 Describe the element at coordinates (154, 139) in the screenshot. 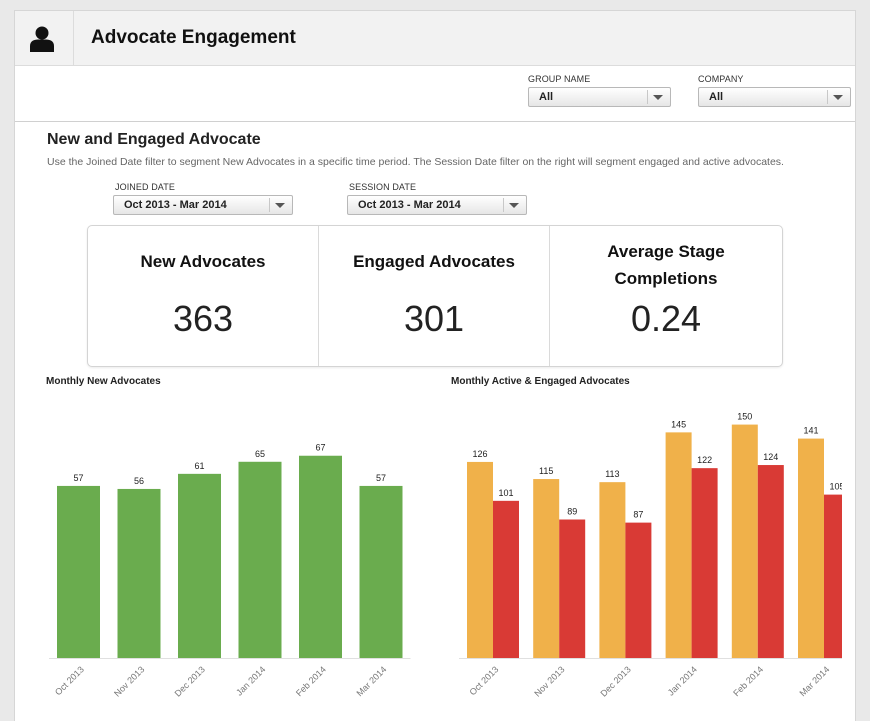

I see `section-title: New and Engaged Advocate` at that location.